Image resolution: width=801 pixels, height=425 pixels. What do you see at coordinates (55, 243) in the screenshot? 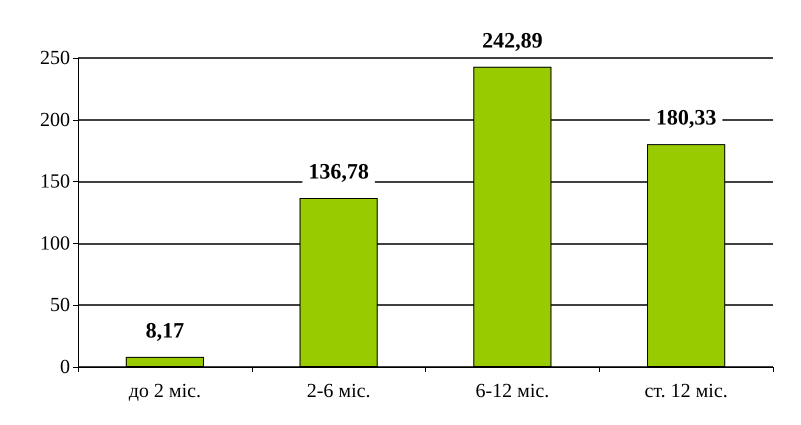
I see `y-tick-label: 100` at bounding box center [55, 243].